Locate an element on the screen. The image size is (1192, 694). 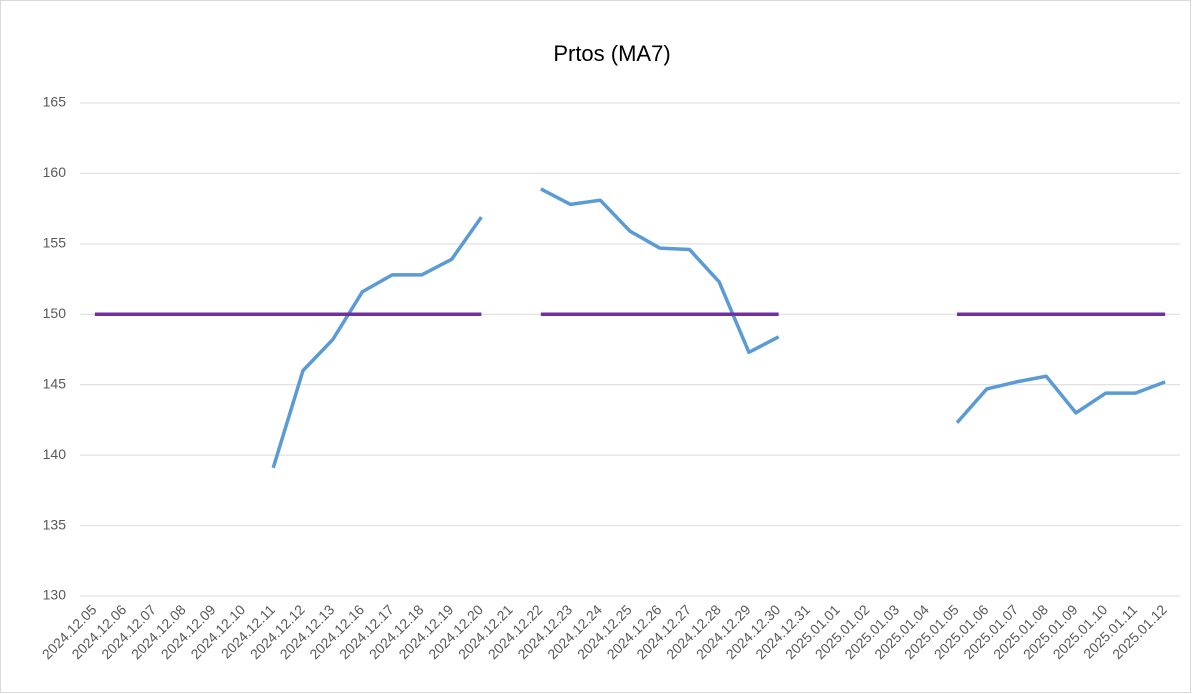
y-tick-label: 145 is located at coordinates (55, 383).